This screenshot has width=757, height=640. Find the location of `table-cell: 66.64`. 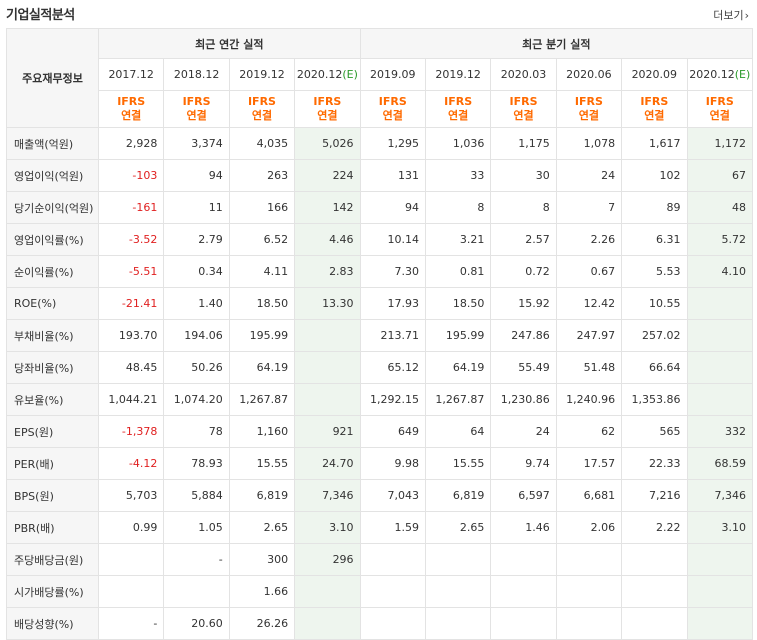

table-cell: 66.64 is located at coordinates (654, 367).